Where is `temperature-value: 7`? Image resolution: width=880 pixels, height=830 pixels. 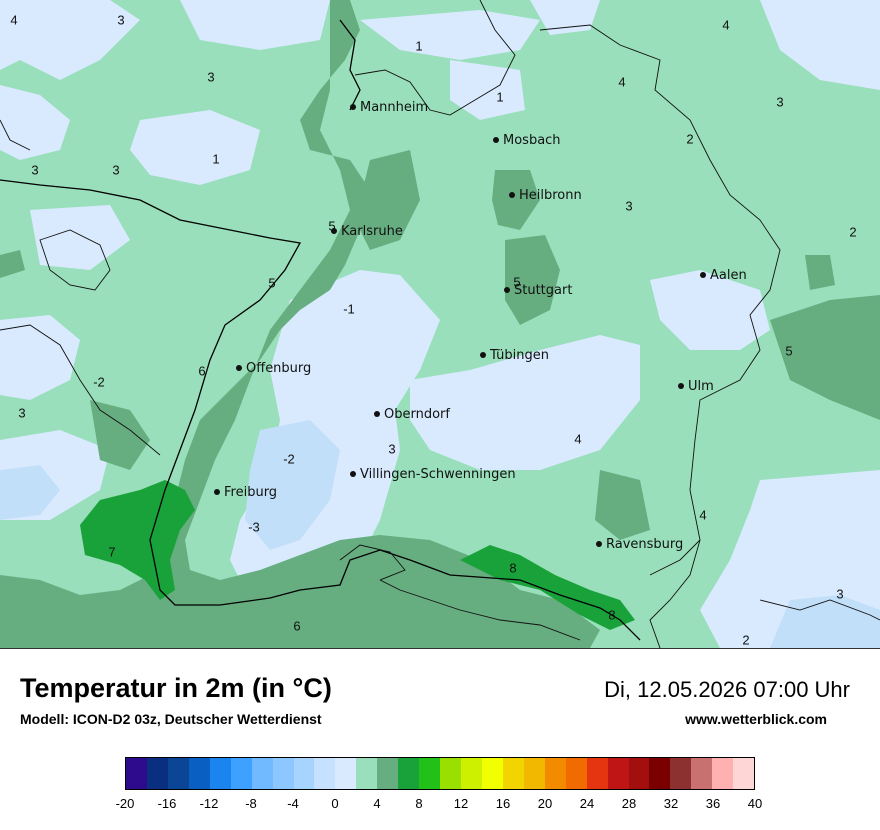 temperature-value: 7 is located at coordinates (112, 552).